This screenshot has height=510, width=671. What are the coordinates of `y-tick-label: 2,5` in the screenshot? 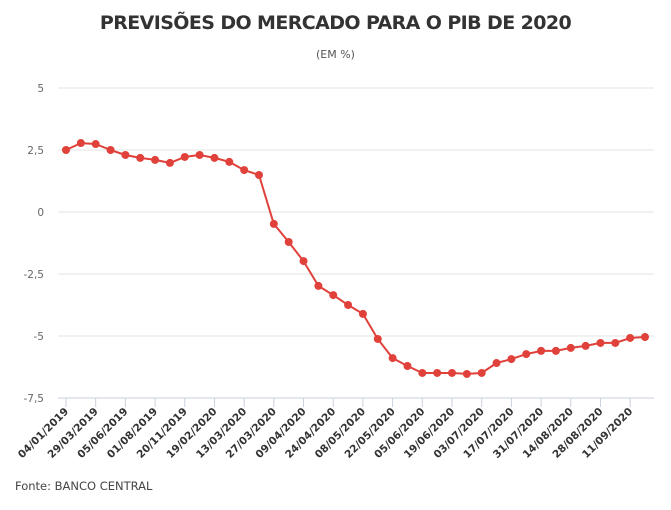 It's located at (35, 151).